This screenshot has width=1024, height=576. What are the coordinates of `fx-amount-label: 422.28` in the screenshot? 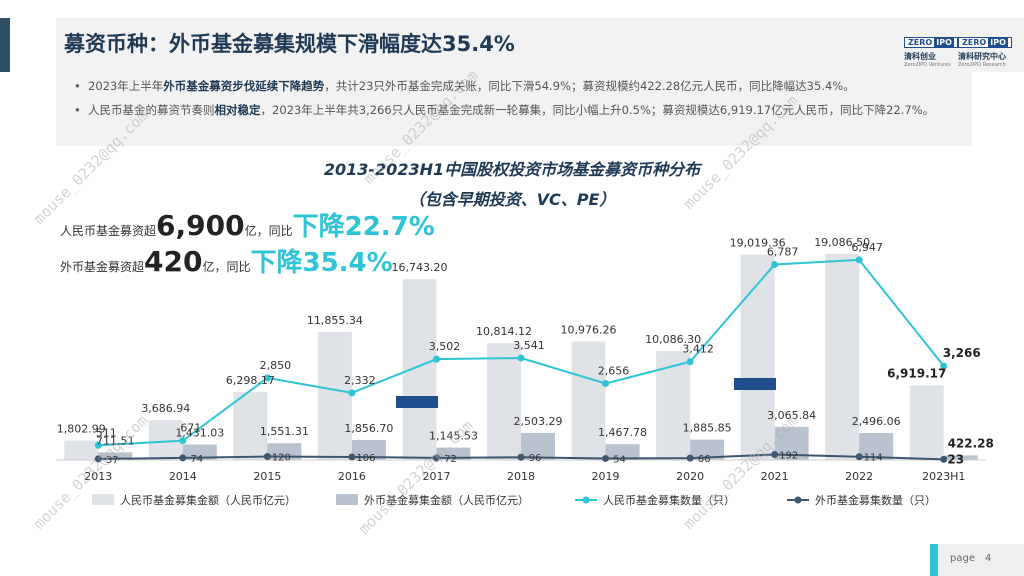 It's located at (971, 443).